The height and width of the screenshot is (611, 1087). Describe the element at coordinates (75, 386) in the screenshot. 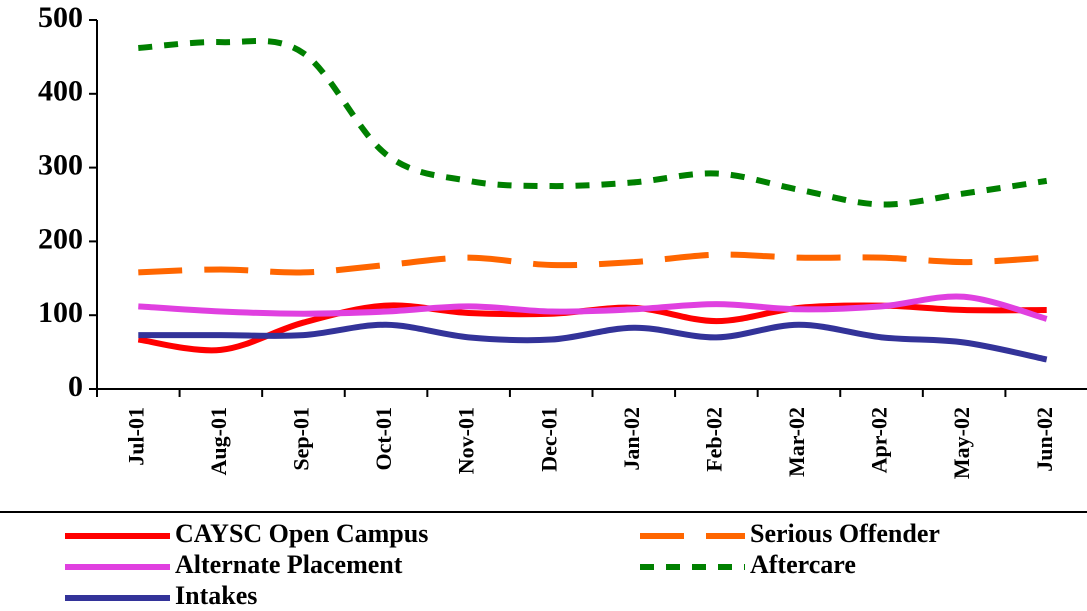

I see `y-tick-label: 0` at that location.